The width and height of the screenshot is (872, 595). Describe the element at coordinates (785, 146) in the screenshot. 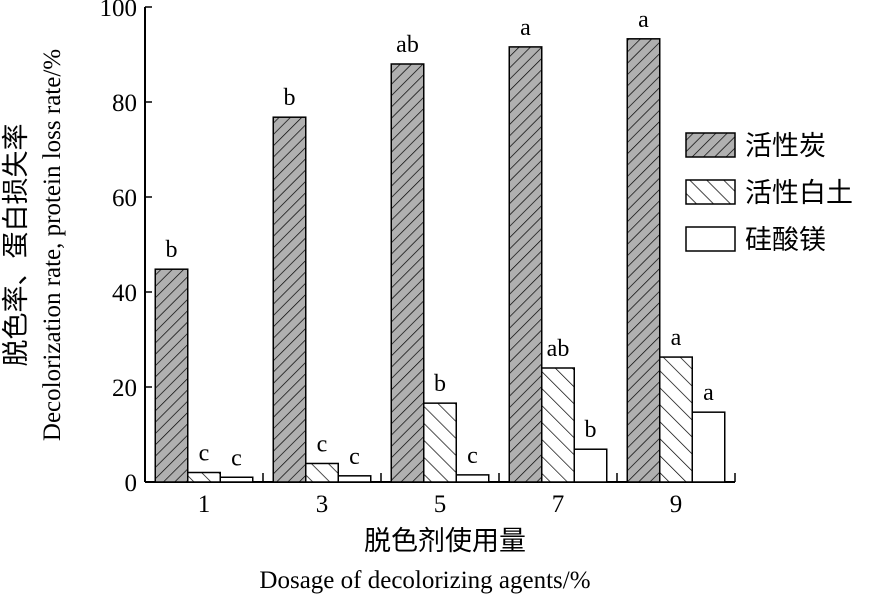

I see `legend-label: 活性炭` at that location.